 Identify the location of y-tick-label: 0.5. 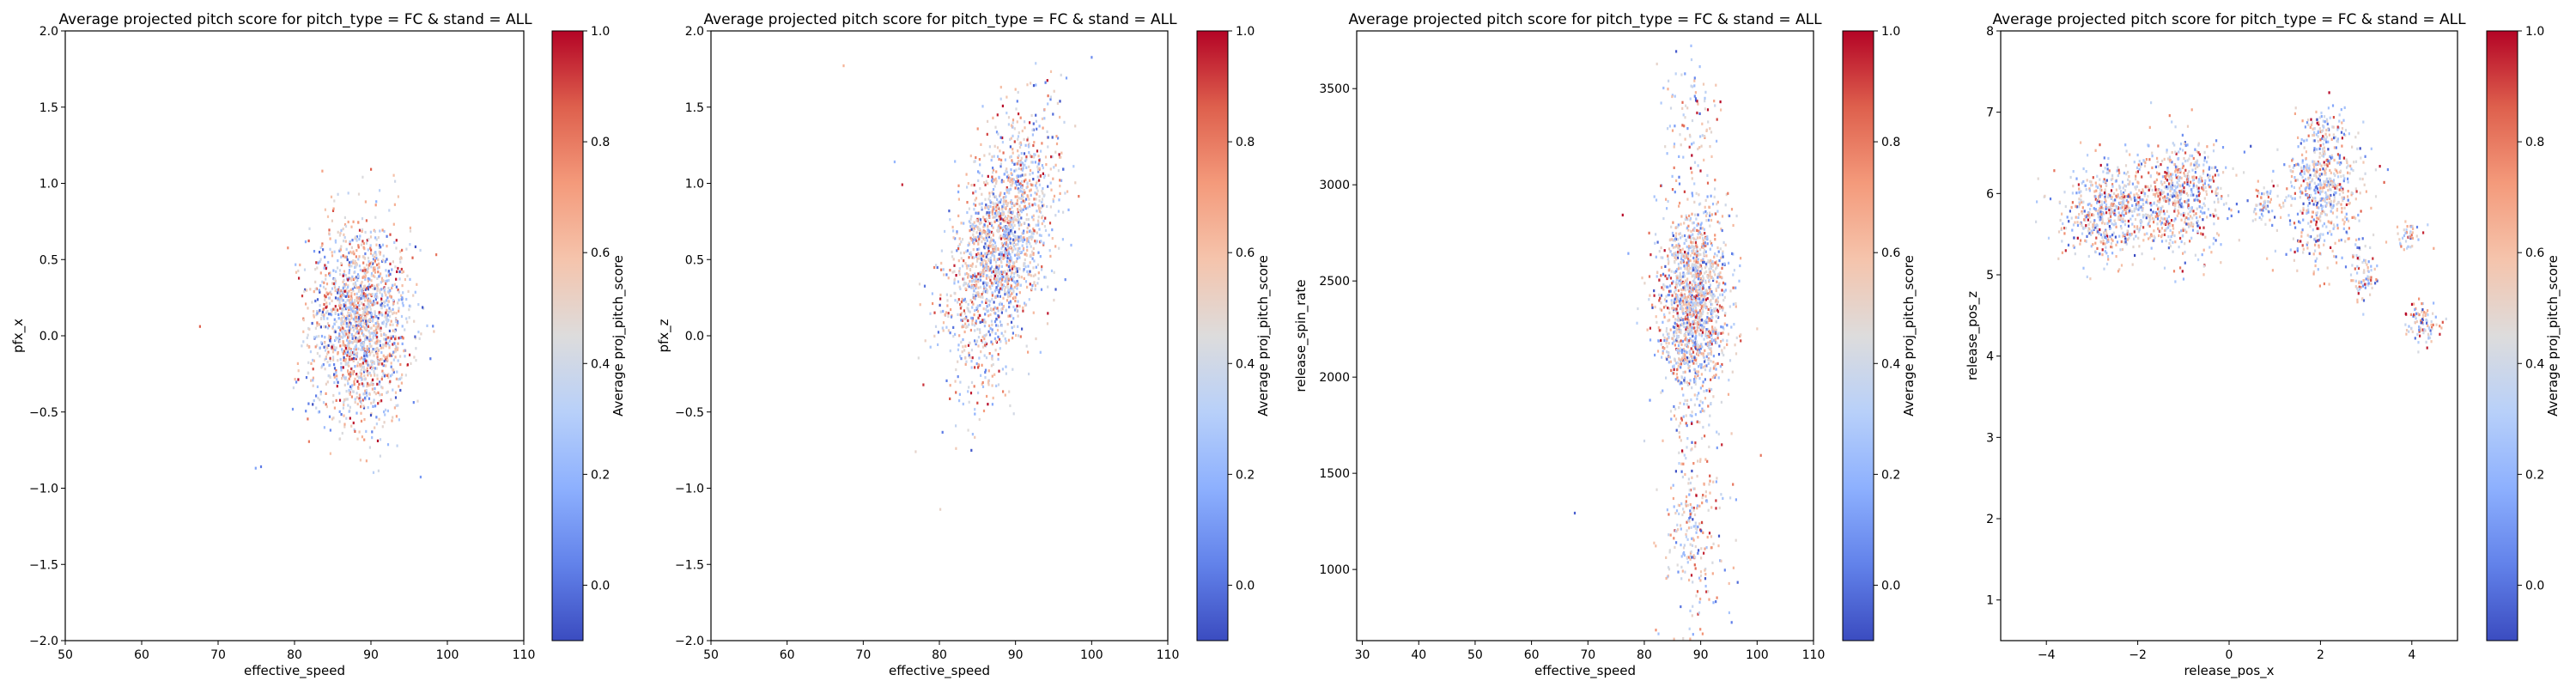
(48, 260).